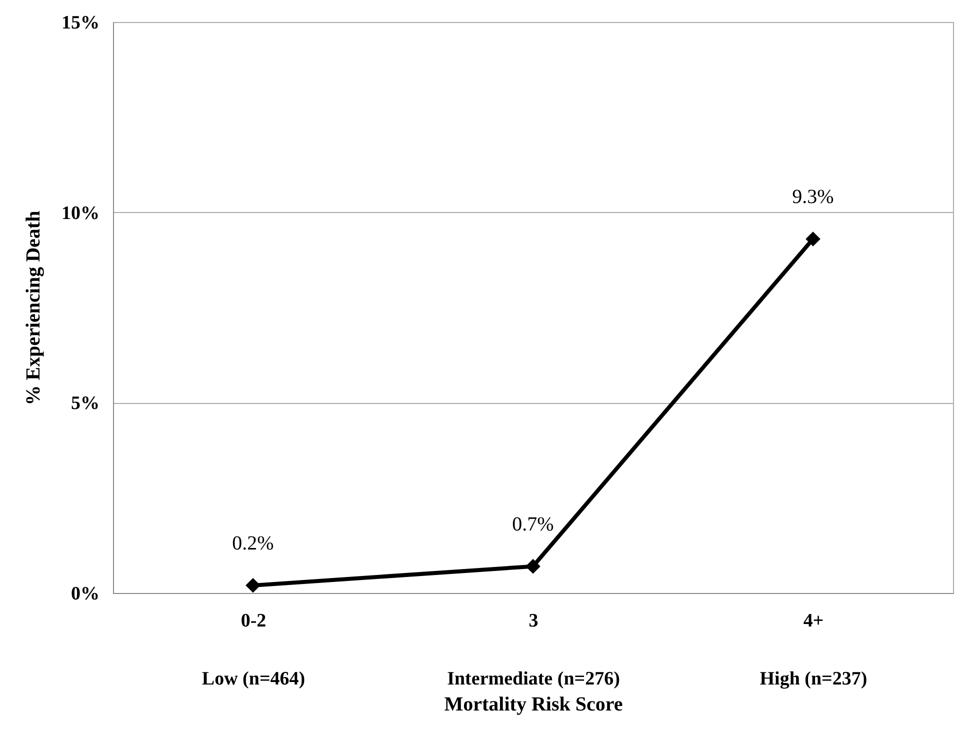 Image resolution: width=955 pixels, height=745 pixels. I want to click on y-tick-label: 5%, so click(85, 403).